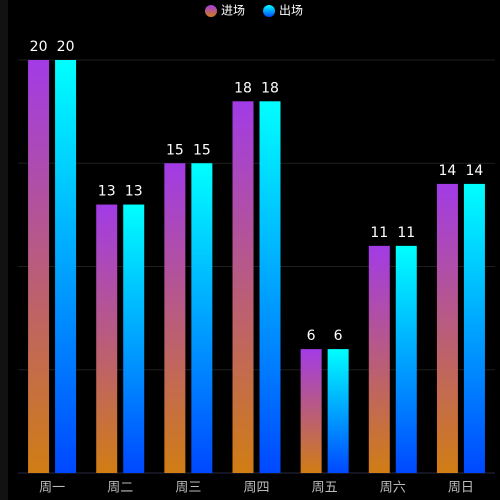 This screenshot has height=500, width=500. Describe the element at coordinates (120, 488) in the screenshot. I see `x-tick-label: 周二` at that location.